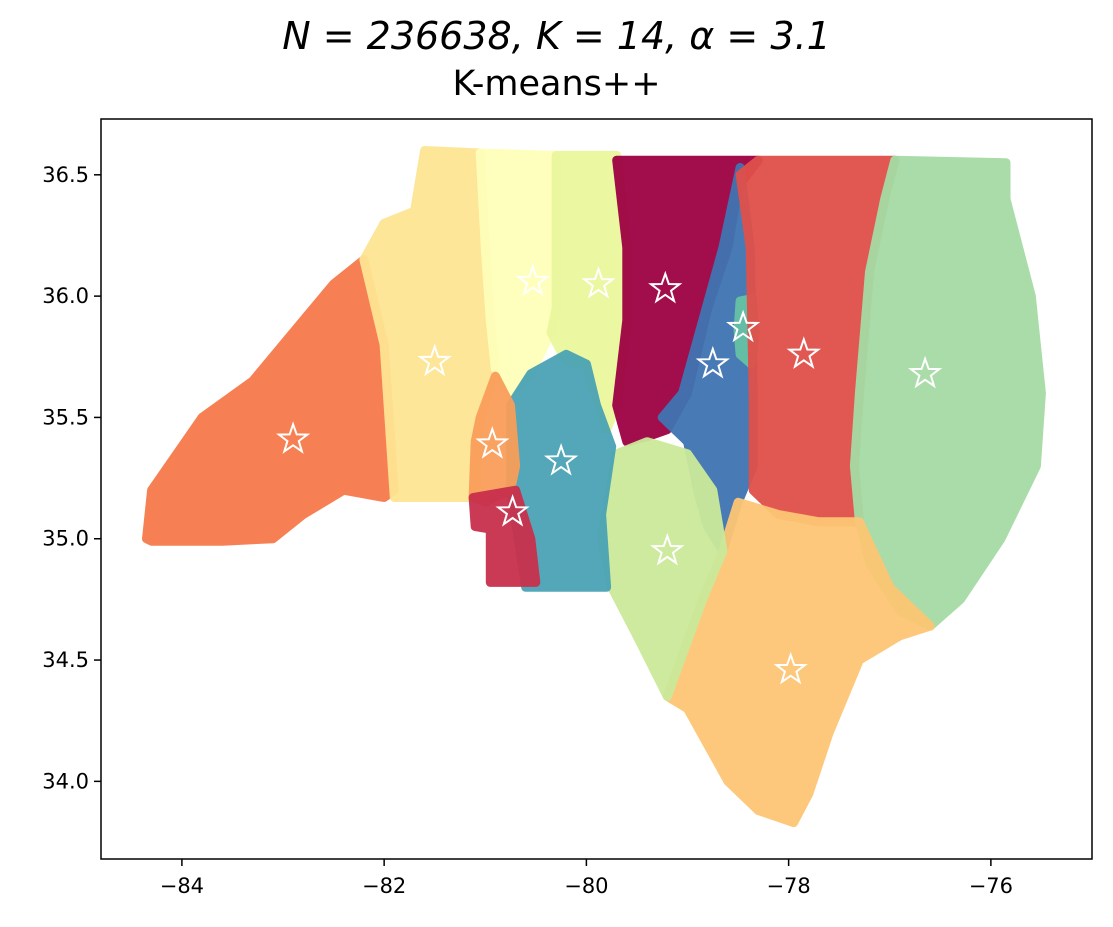  I want to click on x-axis-ticks: −84 −82 −80 −78 −76, so click(586, 878).